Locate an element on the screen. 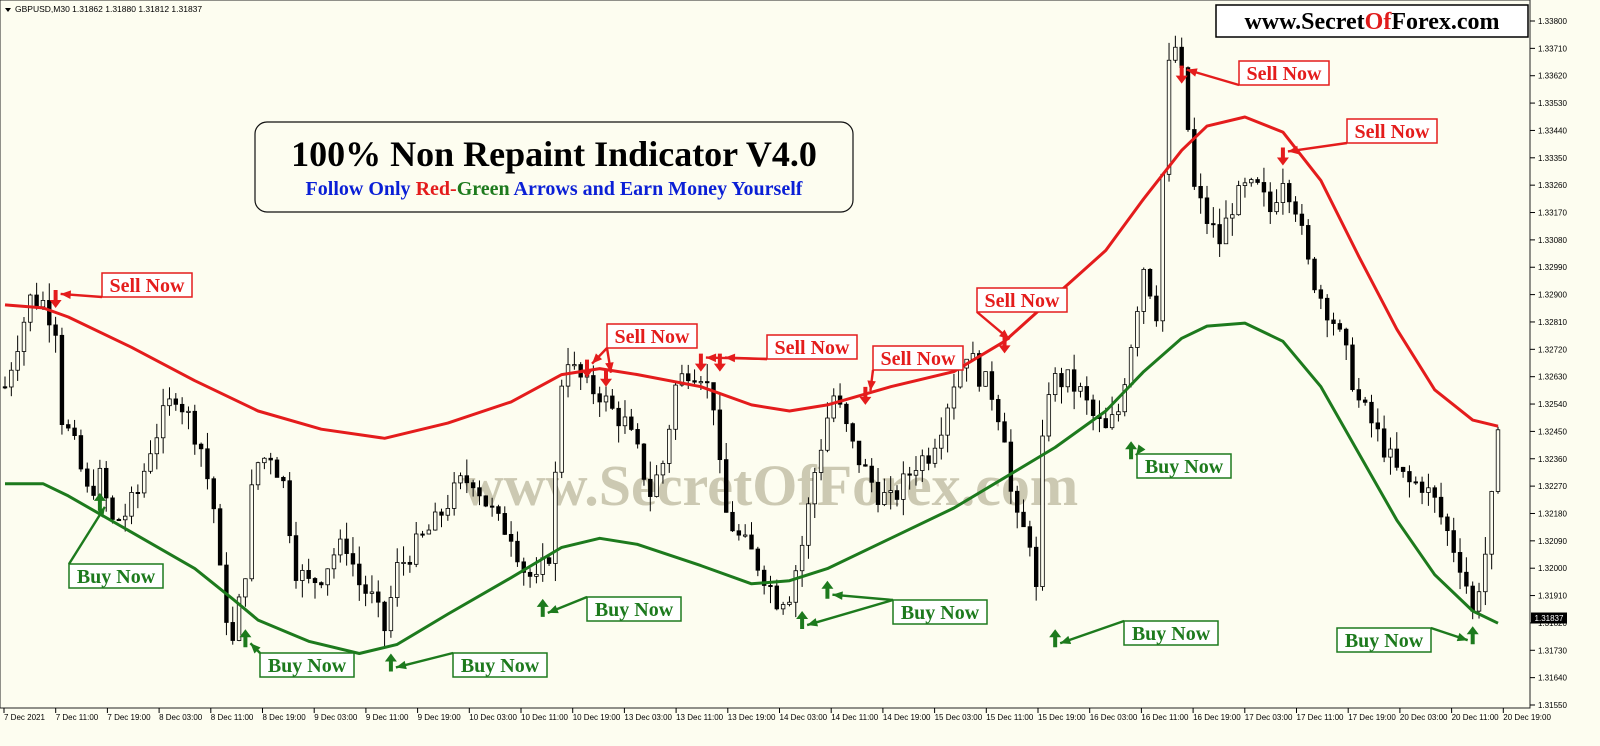 Image resolution: width=1600 pixels, height=746 pixels. buy-signal: Buy Now is located at coordinates (297, 653).